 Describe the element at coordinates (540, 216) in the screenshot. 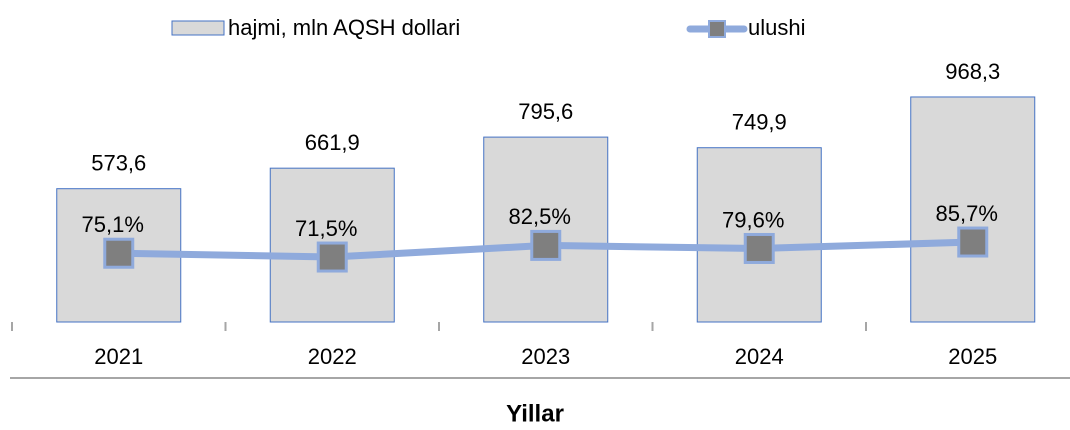

I see `line-value-label: 82,5%` at that location.